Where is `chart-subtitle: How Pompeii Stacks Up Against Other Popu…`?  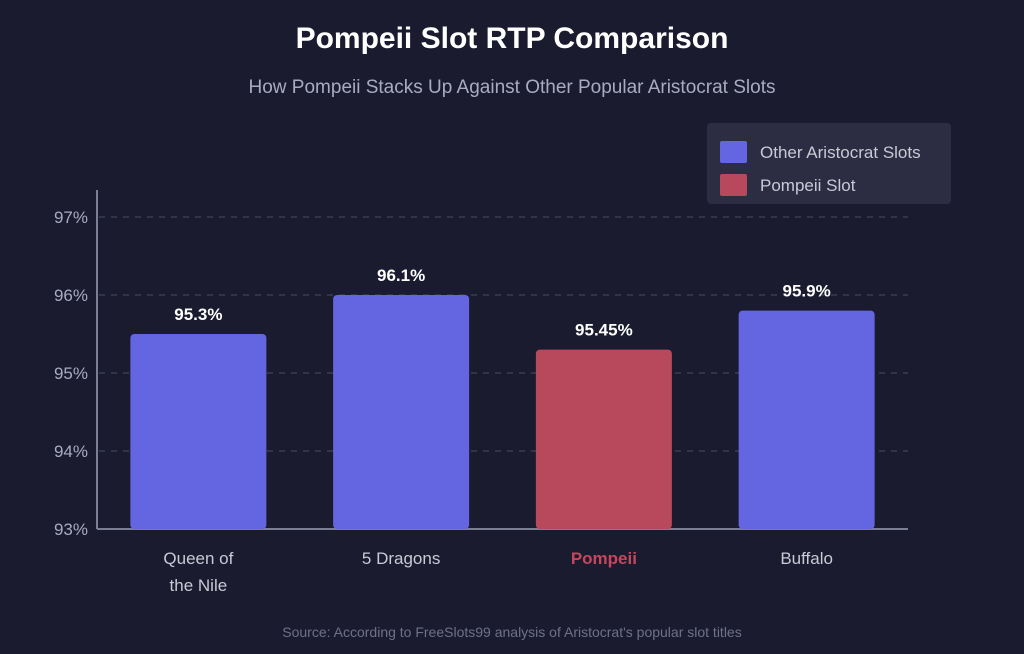 chart-subtitle: How Pompeii Stacks Up Against Other Popu… is located at coordinates (512, 87).